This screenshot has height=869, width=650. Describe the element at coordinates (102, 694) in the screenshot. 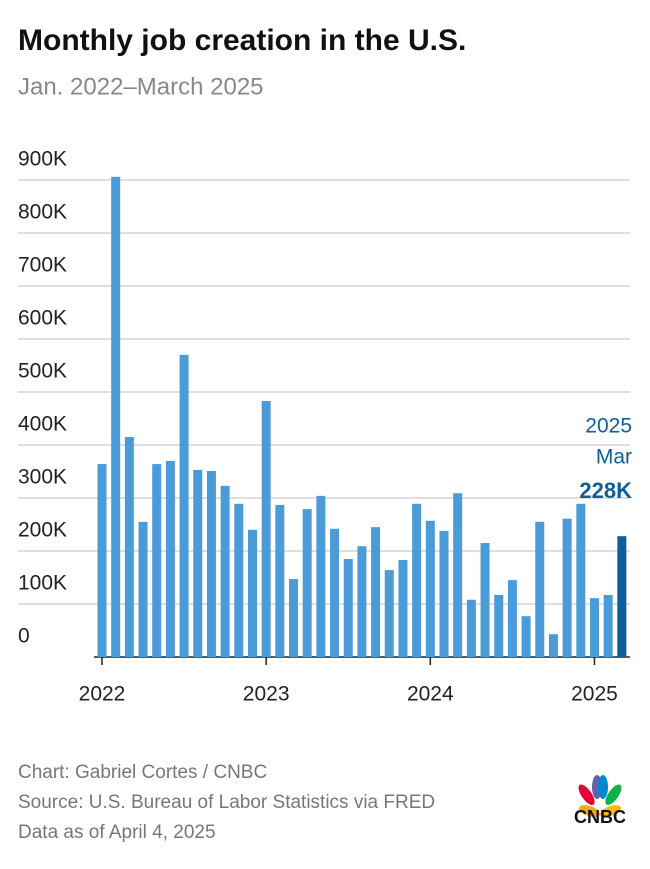

I see `x-tick-label: 2022` at that location.